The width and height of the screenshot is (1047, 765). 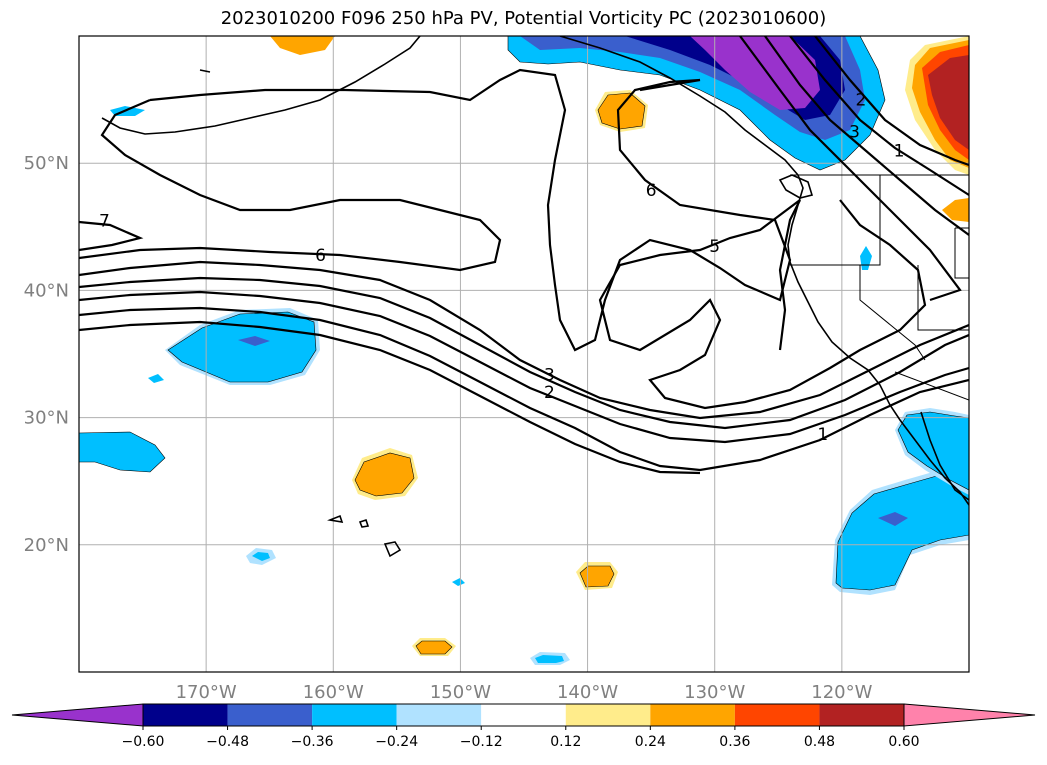 I want to click on colorbar-tick-label: 0.60, so click(x=903, y=742).